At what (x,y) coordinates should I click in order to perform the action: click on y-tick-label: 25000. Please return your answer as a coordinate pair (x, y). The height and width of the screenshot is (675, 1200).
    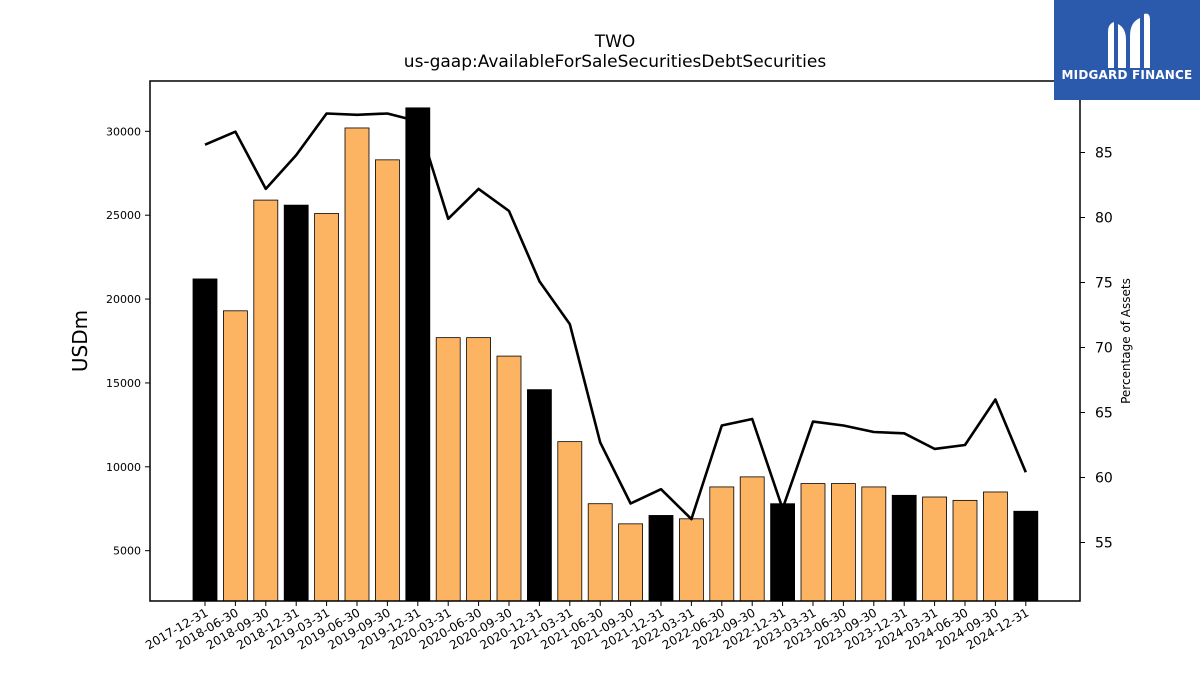
    Looking at the image, I should click on (123, 215).